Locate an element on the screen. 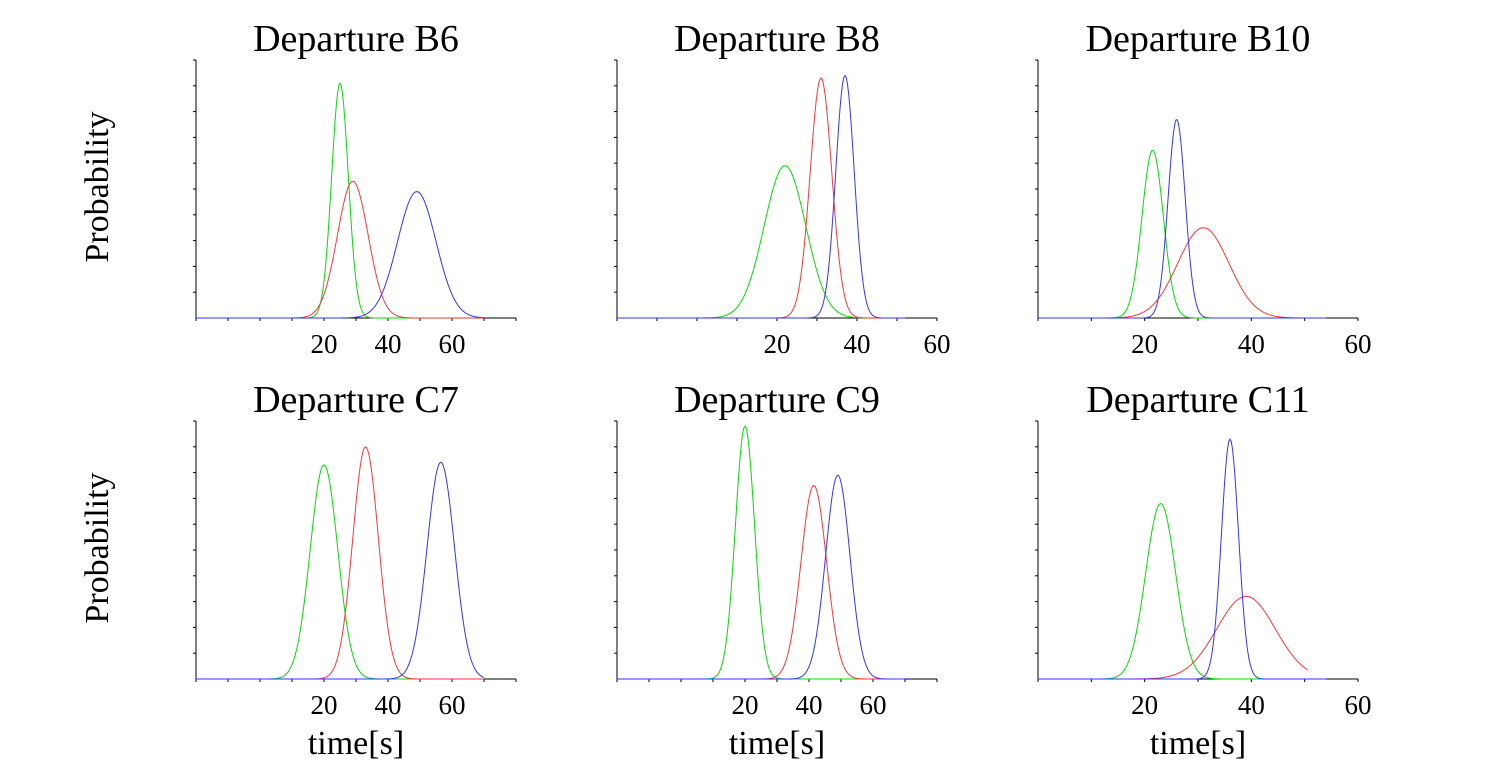  panel-title: Departure B8 is located at coordinates (777, 39).